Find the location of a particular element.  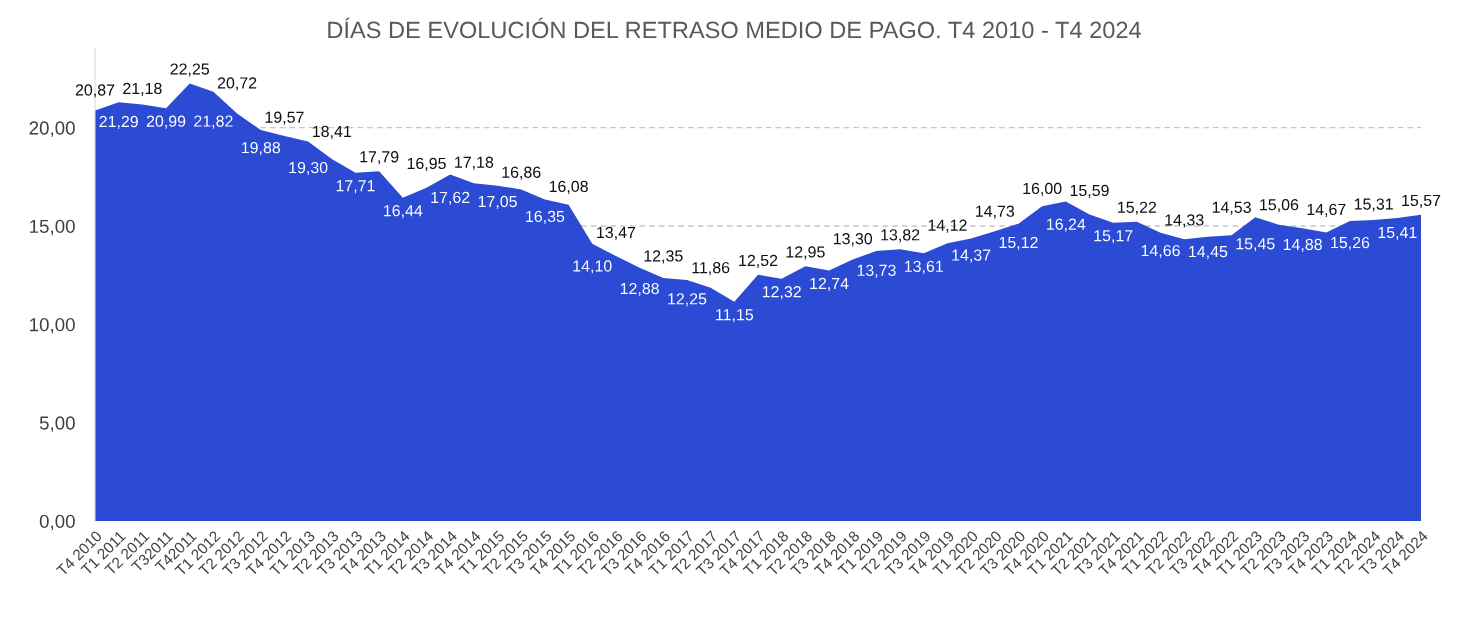

data-label: 15,12 is located at coordinates (1018, 243).